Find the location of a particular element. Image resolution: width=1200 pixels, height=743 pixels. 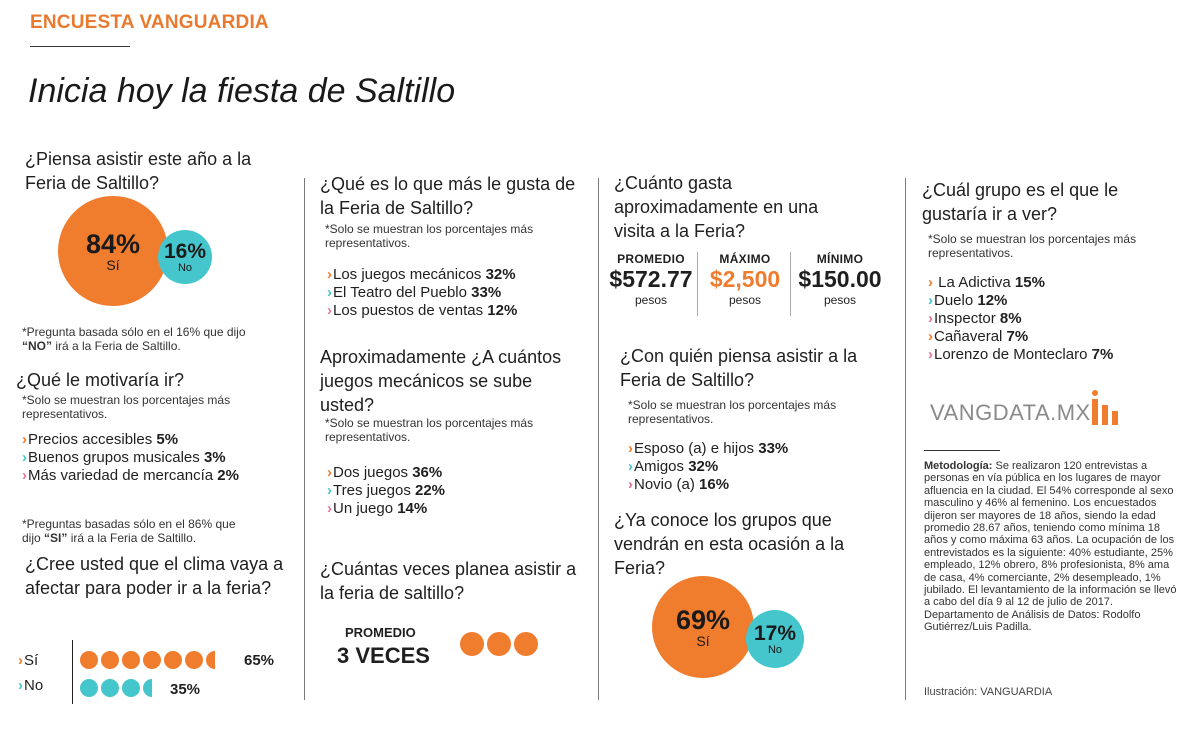

list-item-value: 2% is located at coordinates (228, 475).